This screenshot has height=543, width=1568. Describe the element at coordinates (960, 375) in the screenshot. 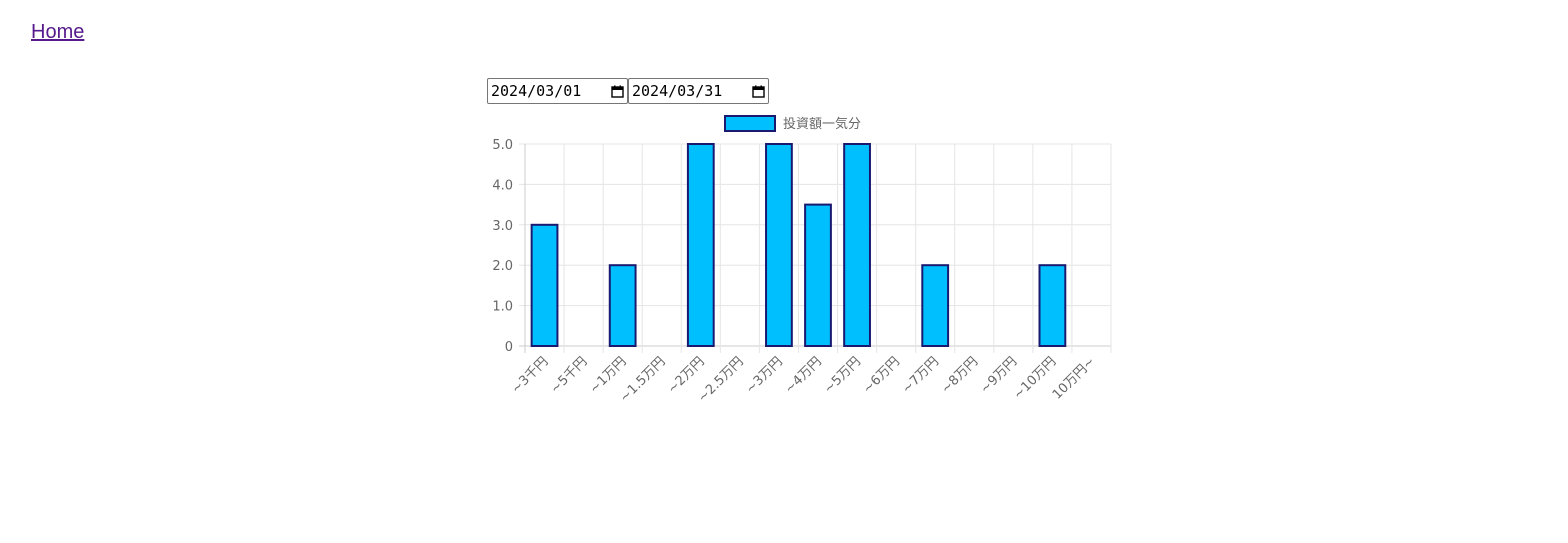

I see `x-tick-label: ~8万円` at that location.